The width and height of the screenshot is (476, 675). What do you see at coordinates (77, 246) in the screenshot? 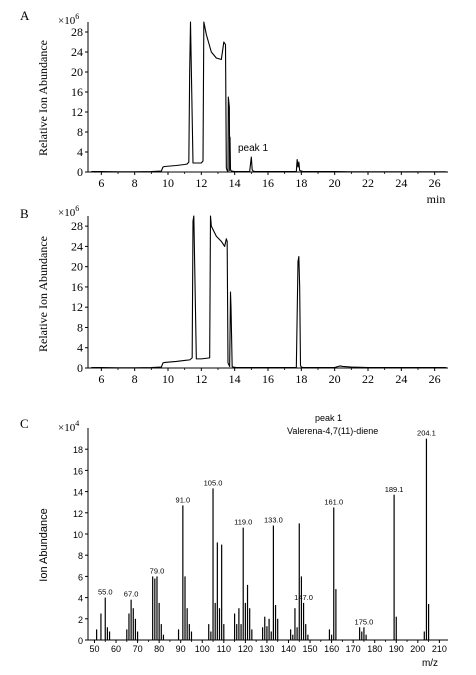
I see `panel-b-y-tick-label: 24` at bounding box center [77, 246].